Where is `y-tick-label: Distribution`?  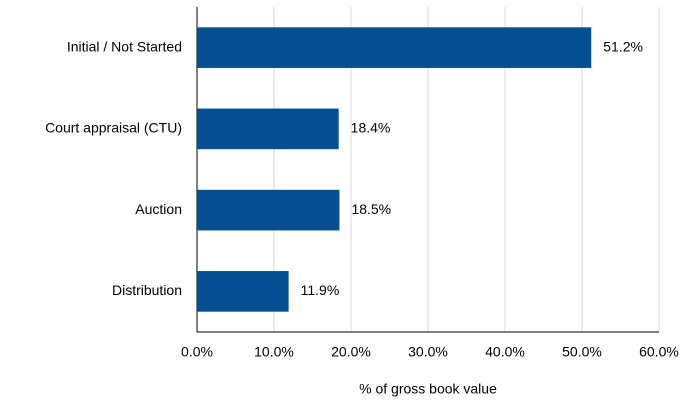
y-tick-label: Distribution is located at coordinates (147, 290).